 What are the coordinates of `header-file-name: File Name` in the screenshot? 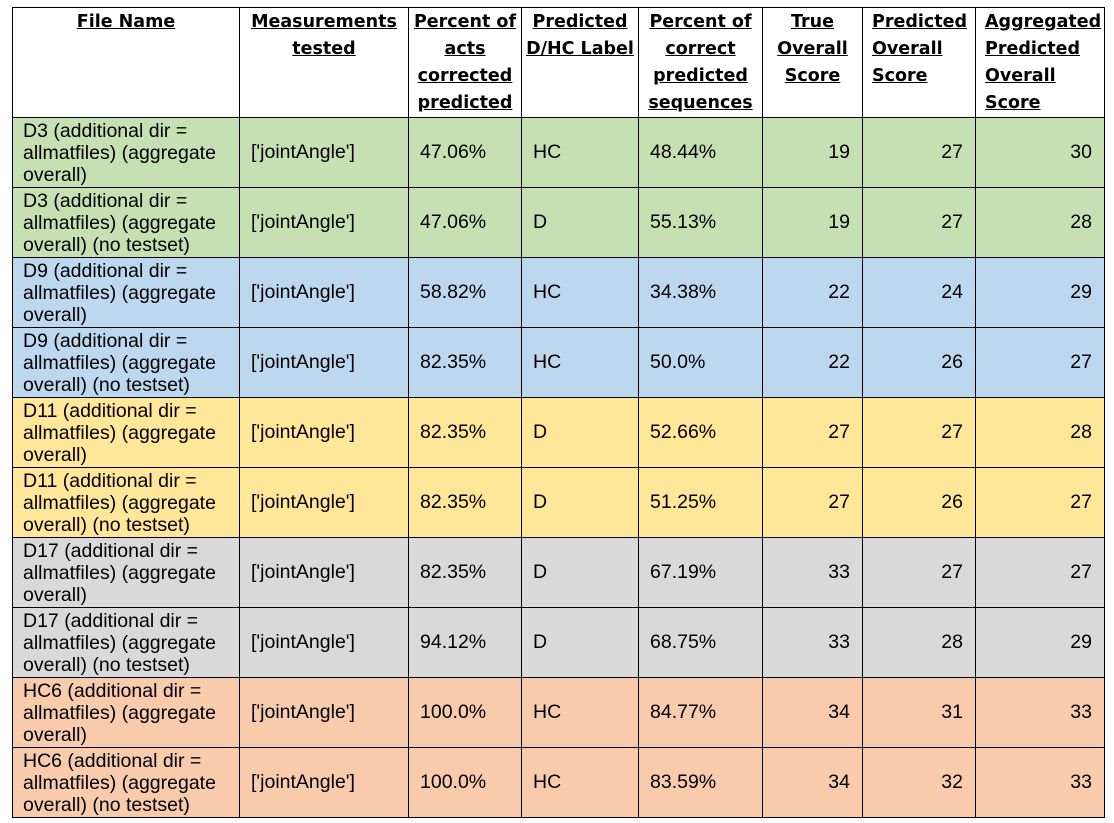 It's located at (126, 62).